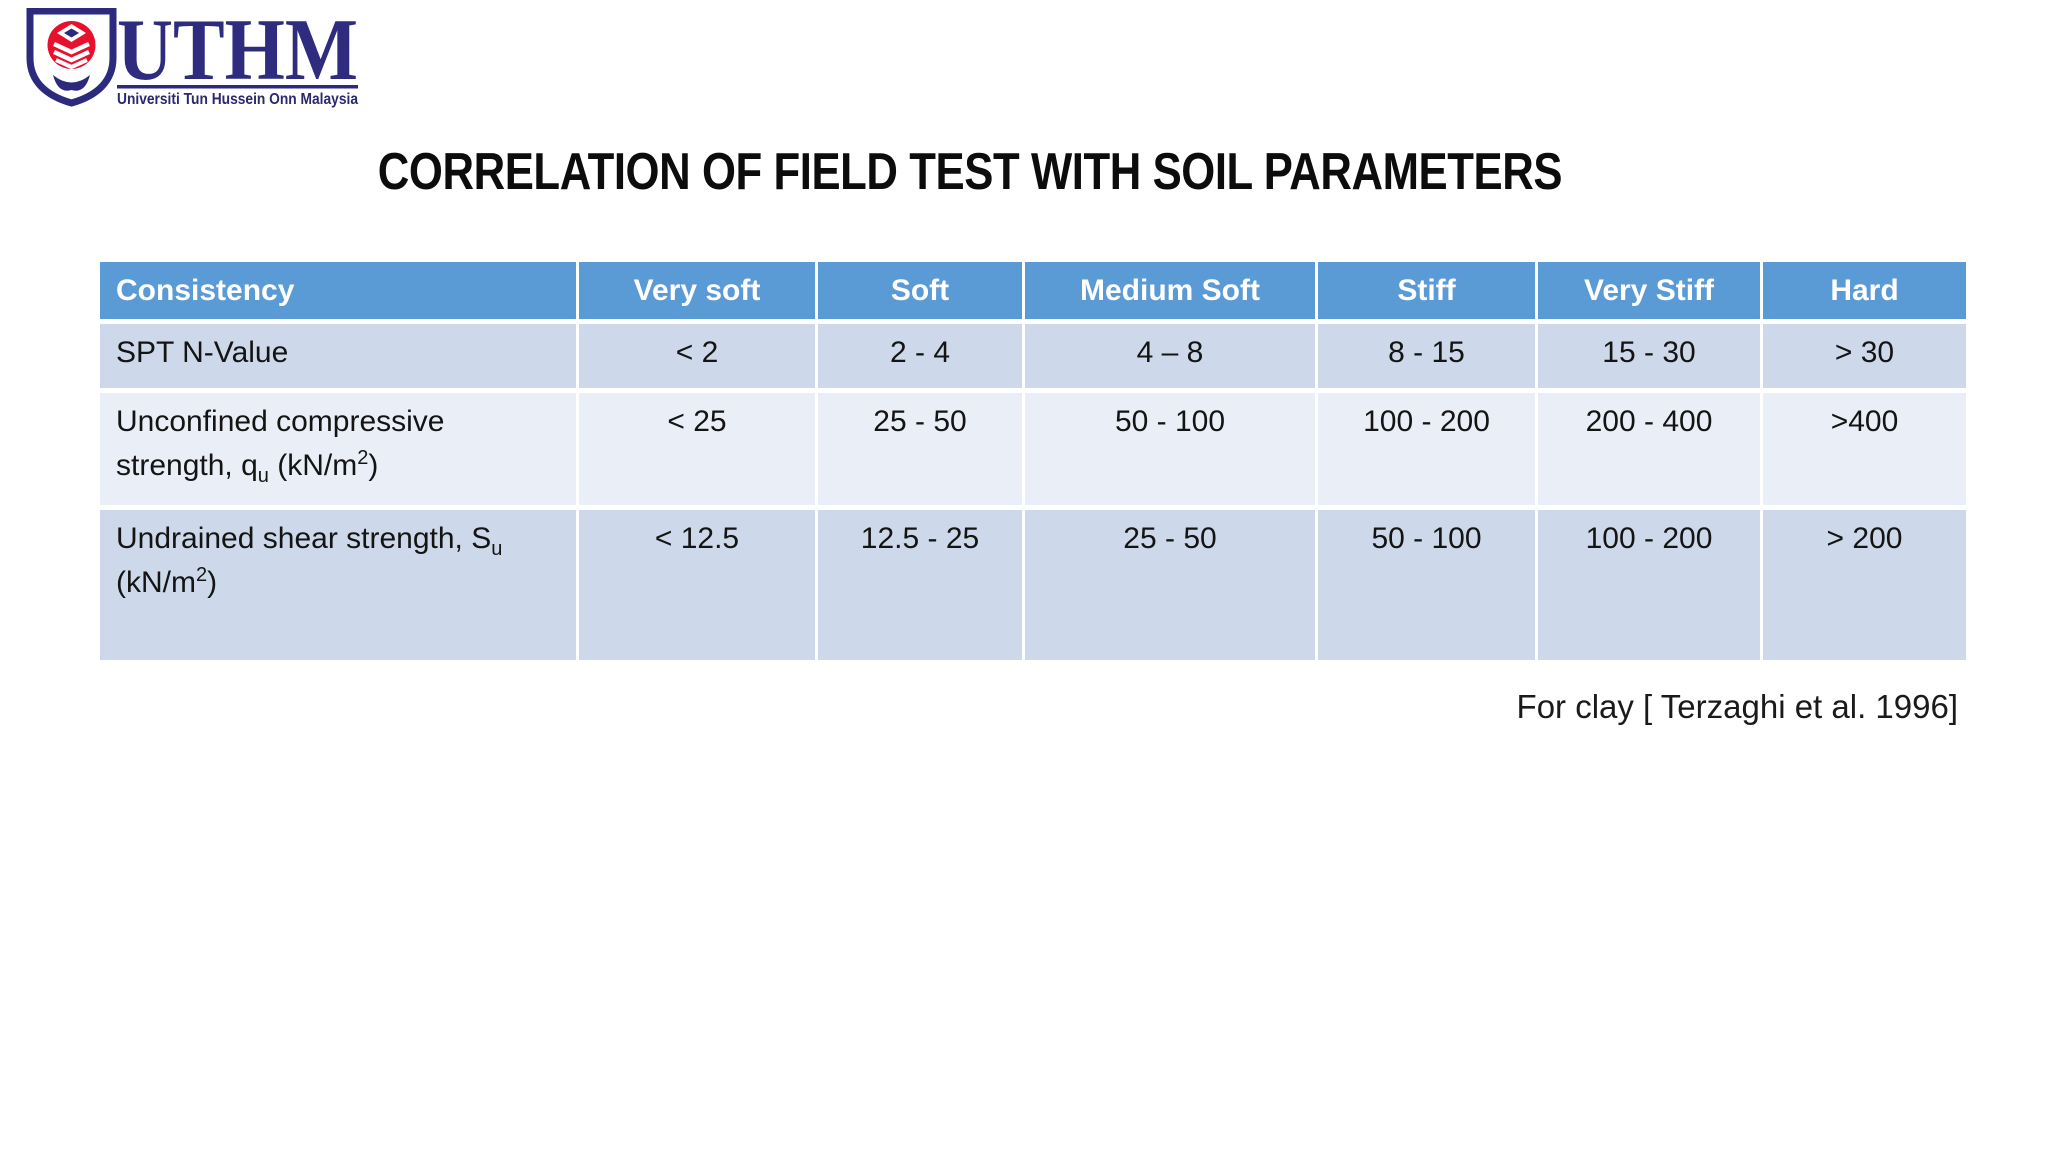  I want to click on col-header-very-stiff: Very Stiff, so click(1649, 290).